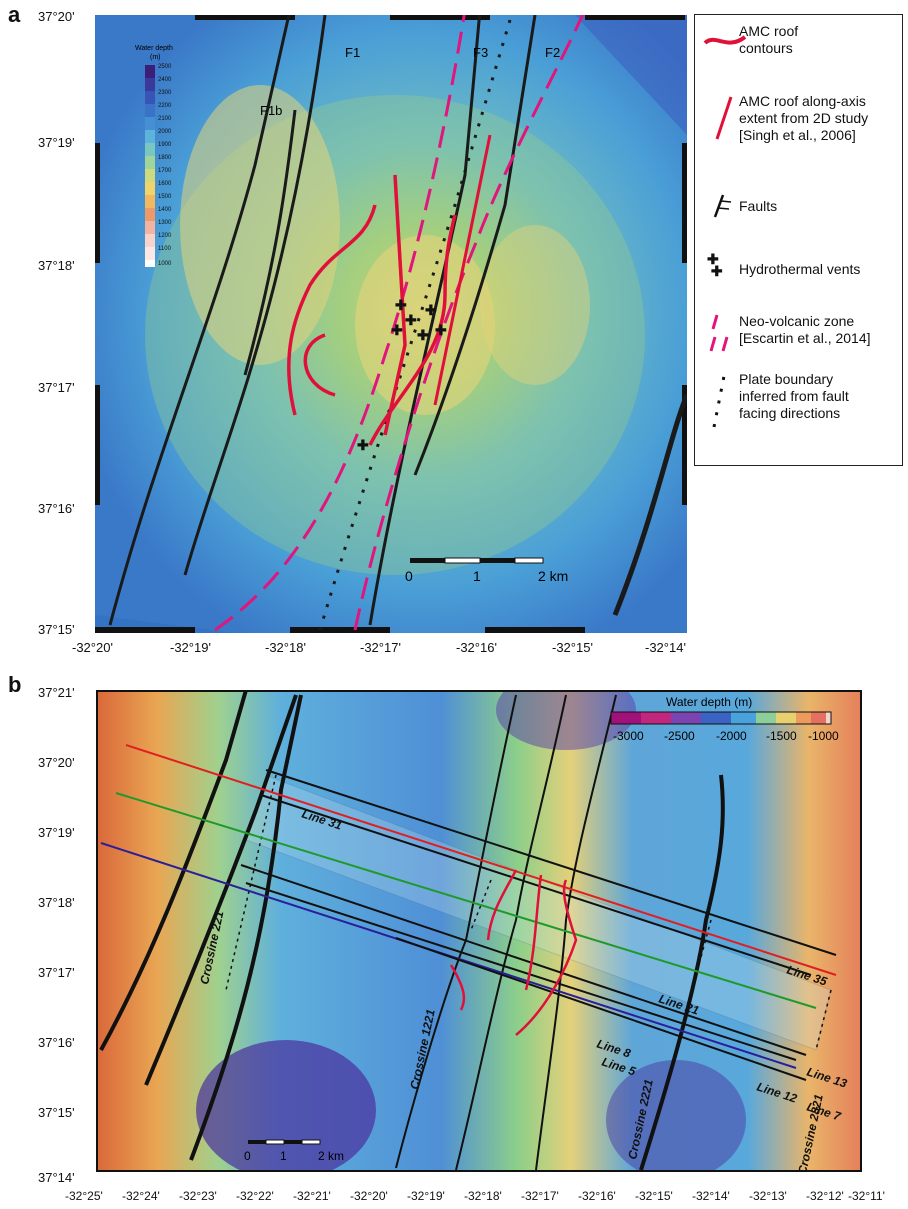  I want to click on panel-a-letter: a, so click(14, 14).